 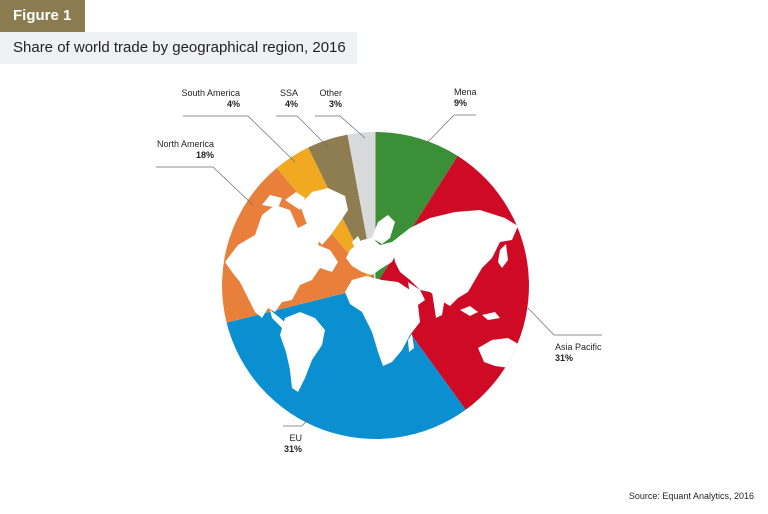 I want to click on label-south-america: South America 4%, so click(x=205, y=99).